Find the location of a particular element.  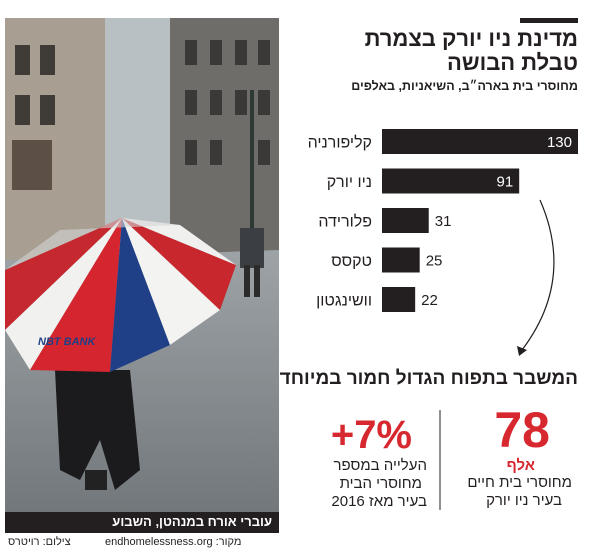

source: מקור: endhomelessness.org is located at coordinates (173, 542).